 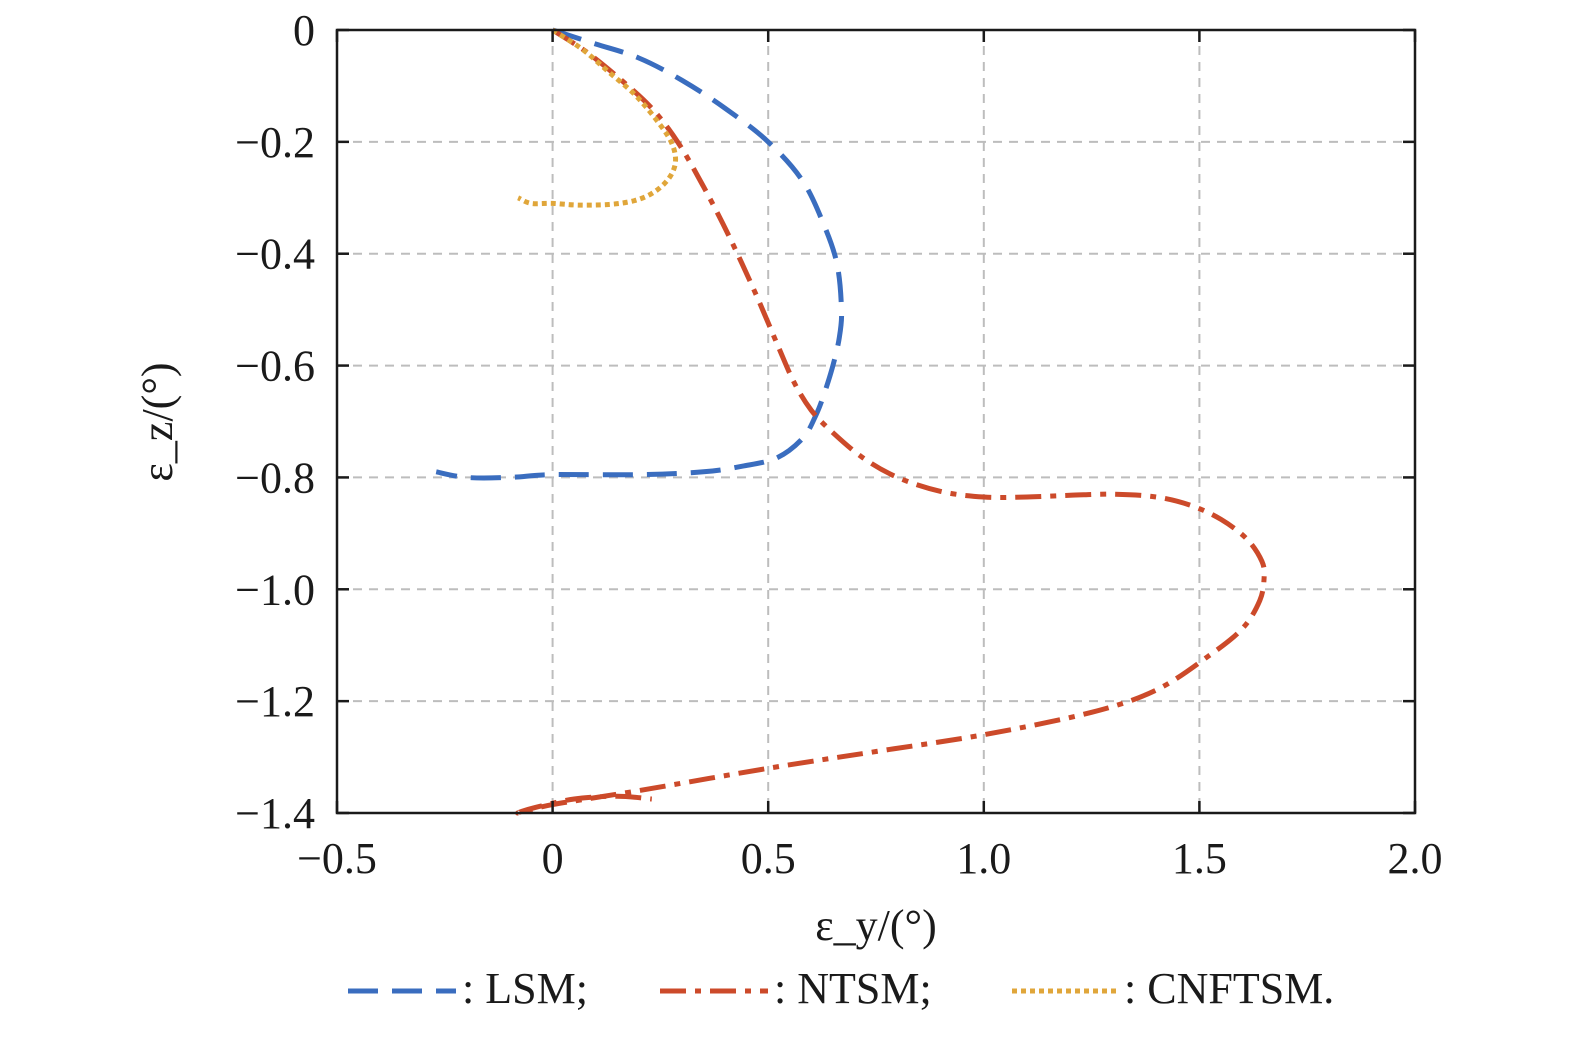 What do you see at coordinates (853, 988) in the screenshot?
I see `legend-label-ntsm: : NTSM;` at bounding box center [853, 988].